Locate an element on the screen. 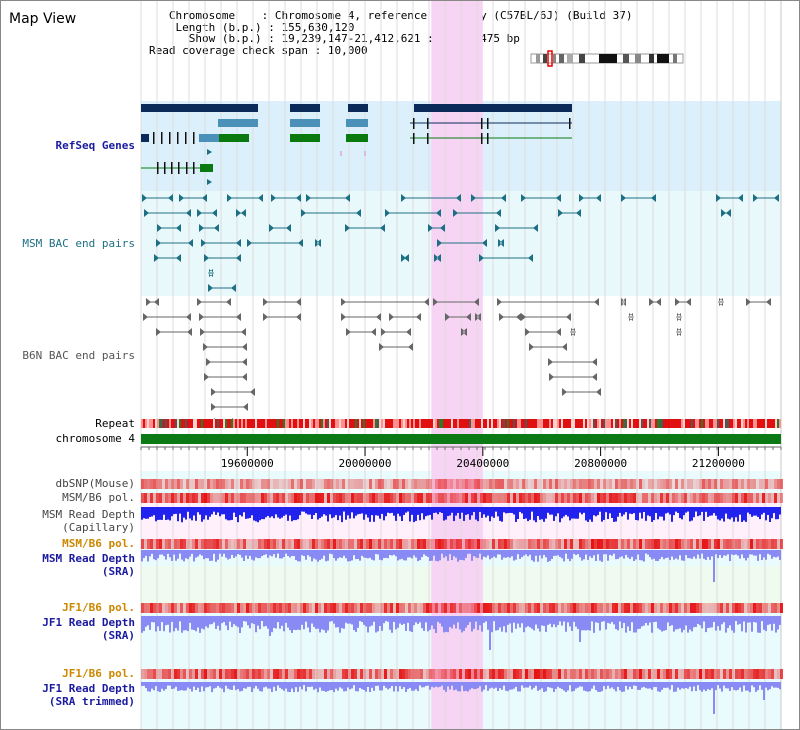 Image resolution: width=800 pixels, height=730 pixels. chromosome-ideogram is located at coordinates (607, 58).